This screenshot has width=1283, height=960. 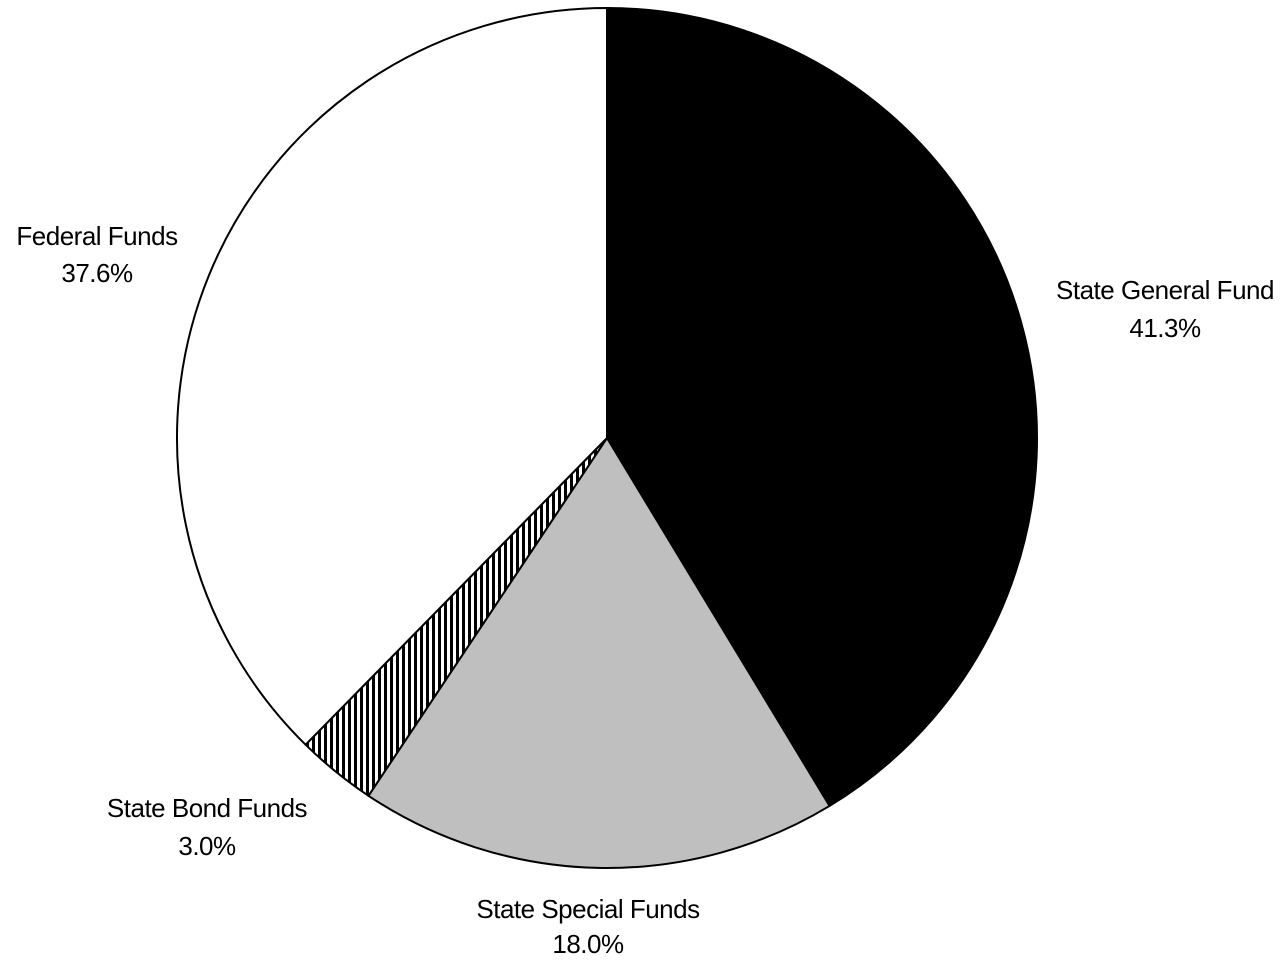 I want to click on slice-label-federal-funds: Federal Funds, so click(x=97, y=236).